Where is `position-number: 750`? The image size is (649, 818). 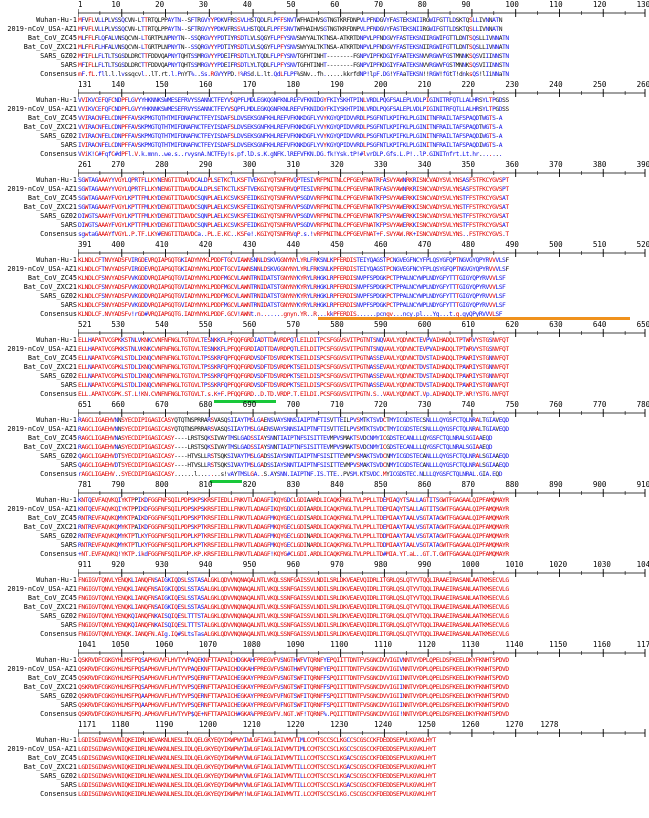 position-number: 750 is located at coordinates (512, 404).